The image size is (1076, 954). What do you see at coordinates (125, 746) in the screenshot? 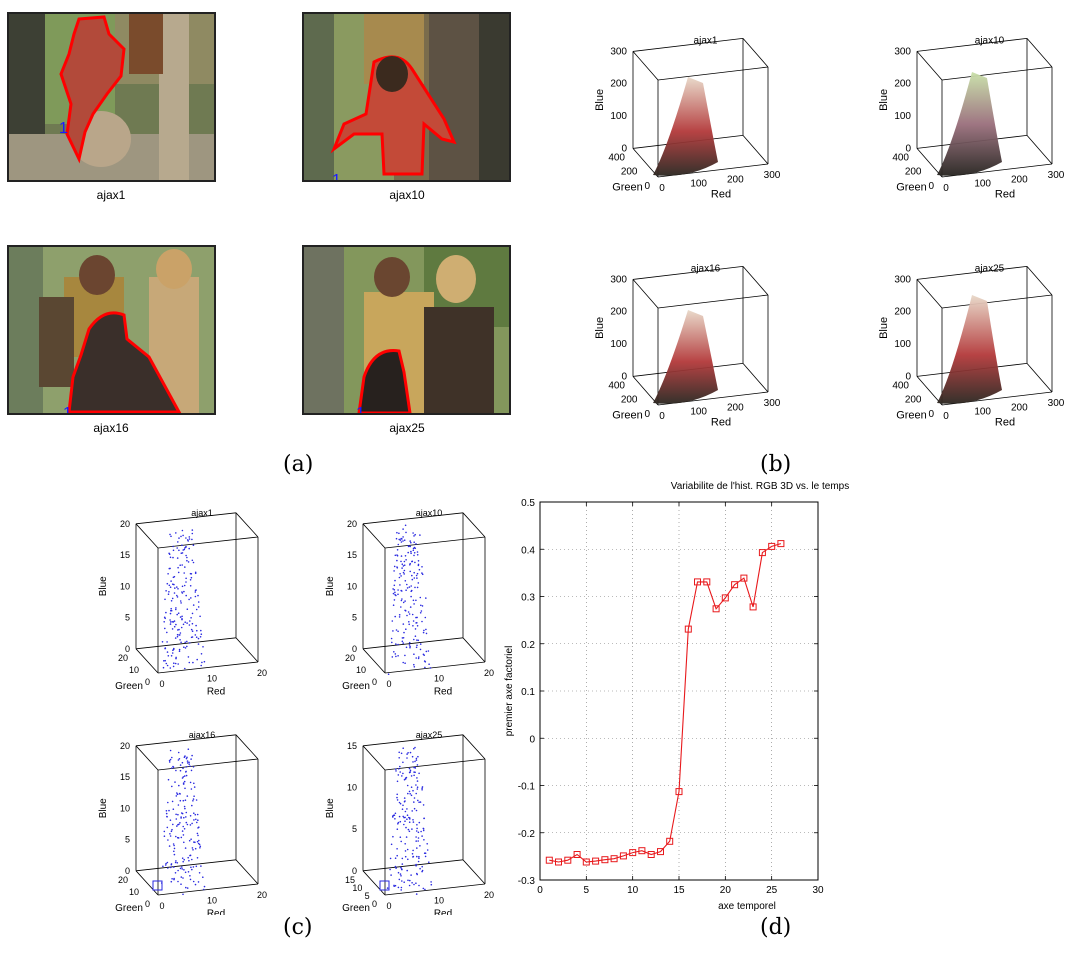
I see `z-tick-label: 20` at bounding box center [125, 746].